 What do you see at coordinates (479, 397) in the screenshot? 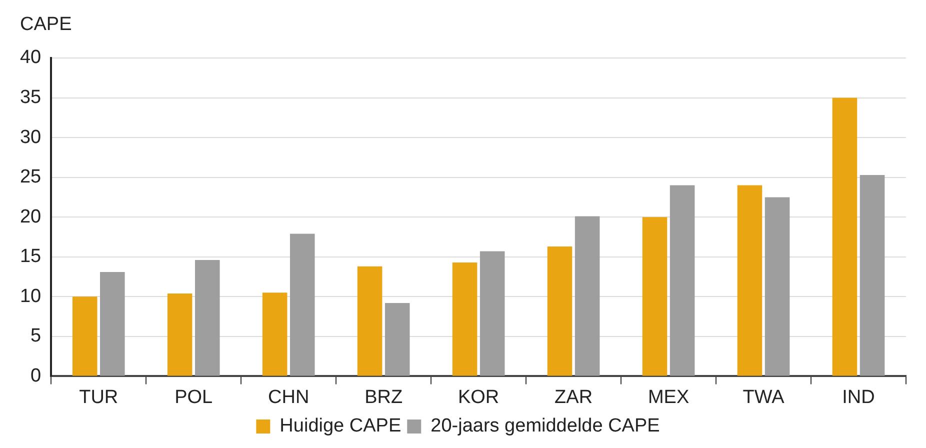
I see `x-tick-label: KOR` at bounding box center [479, 397].